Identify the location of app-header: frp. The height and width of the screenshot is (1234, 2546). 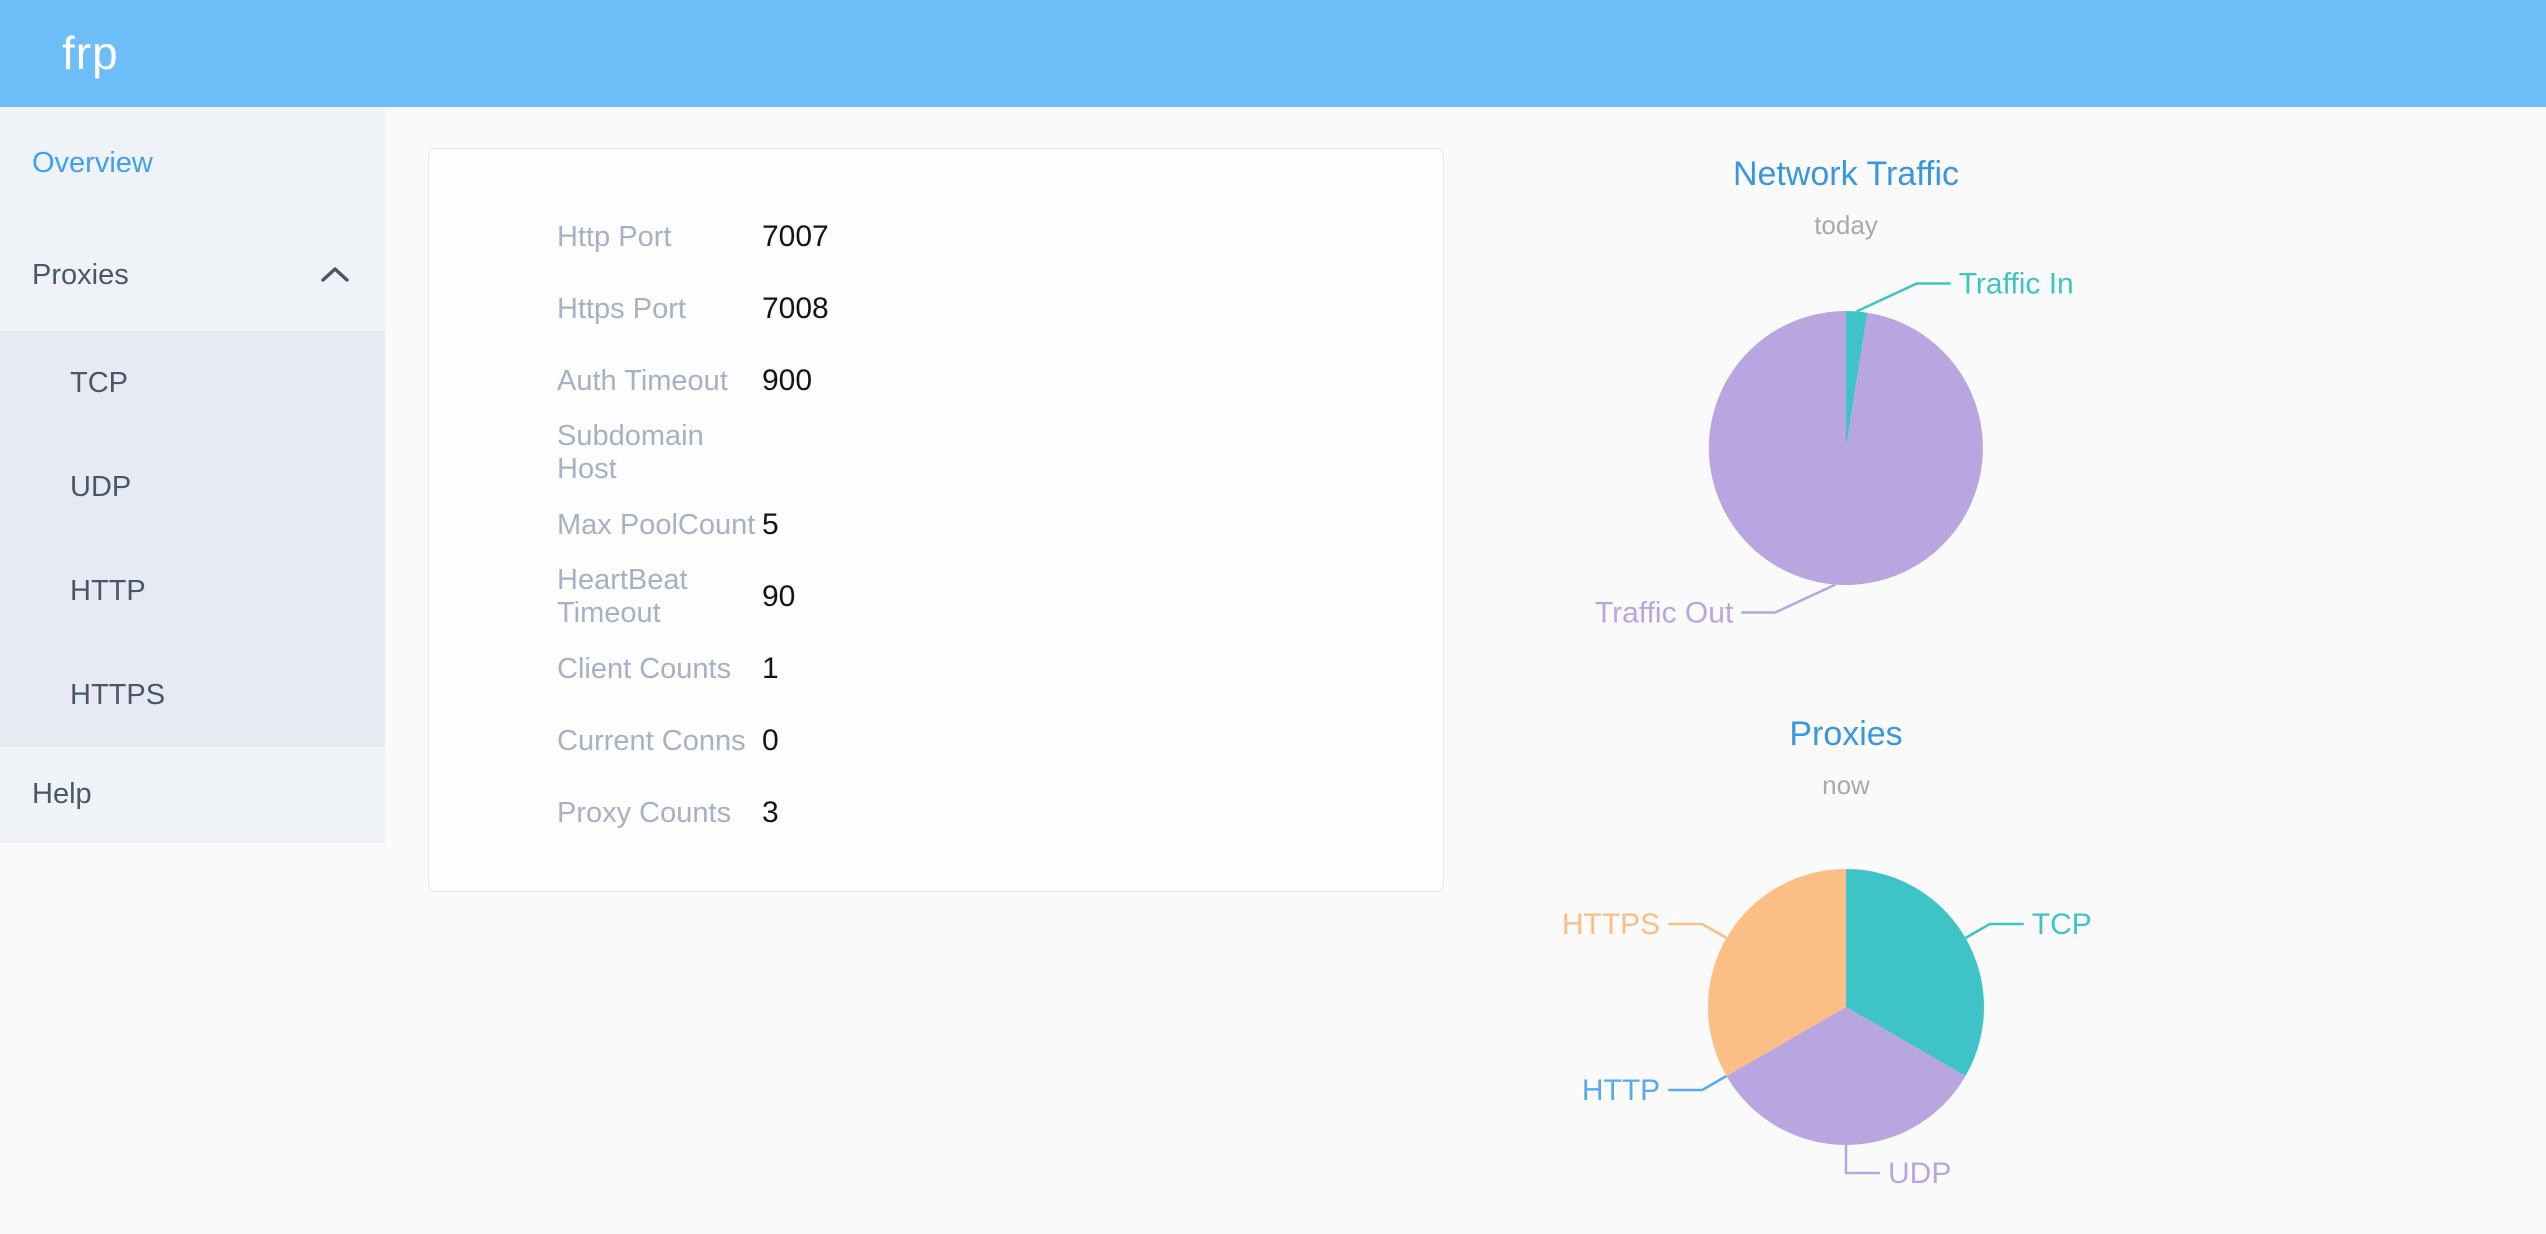
(1273, 53).